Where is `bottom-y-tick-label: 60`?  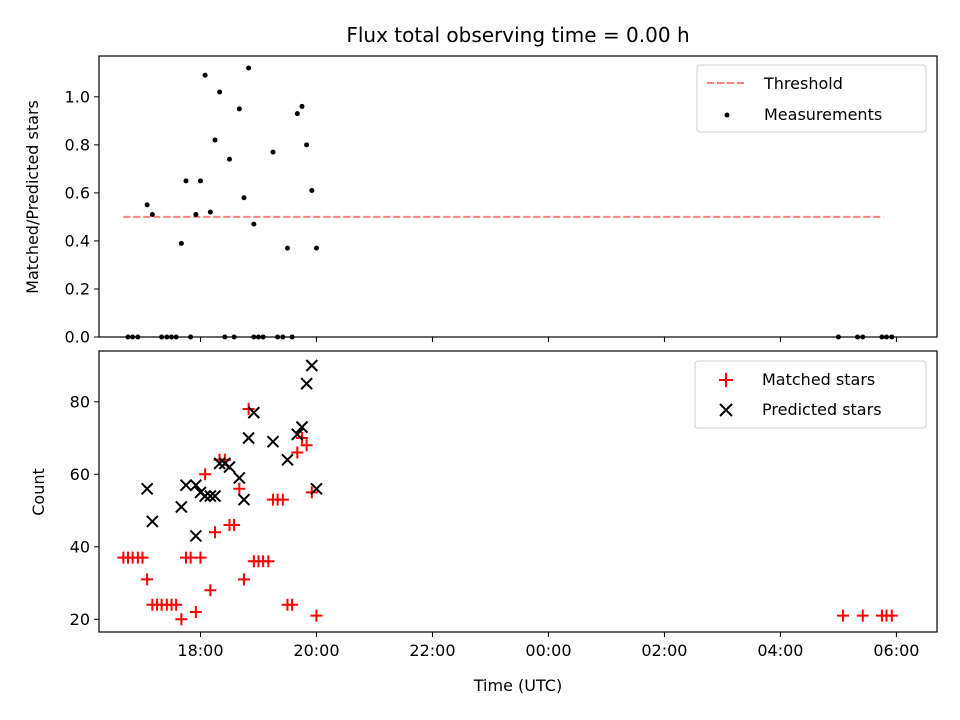
bottom-y-tick-label: 60 is located at coordinates (80, 474).